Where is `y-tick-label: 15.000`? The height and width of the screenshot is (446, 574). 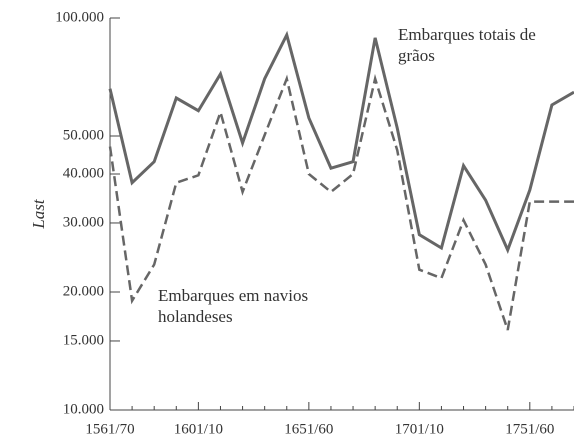 y-tick-label: 15.000 is located at coordinates (83, 340).